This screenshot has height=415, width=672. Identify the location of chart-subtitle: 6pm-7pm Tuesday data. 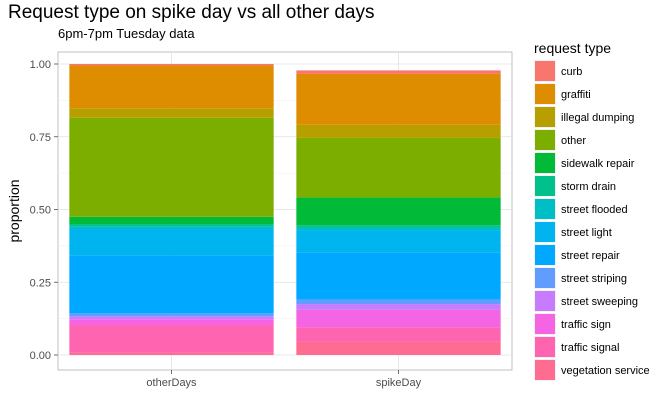
(126, 33).